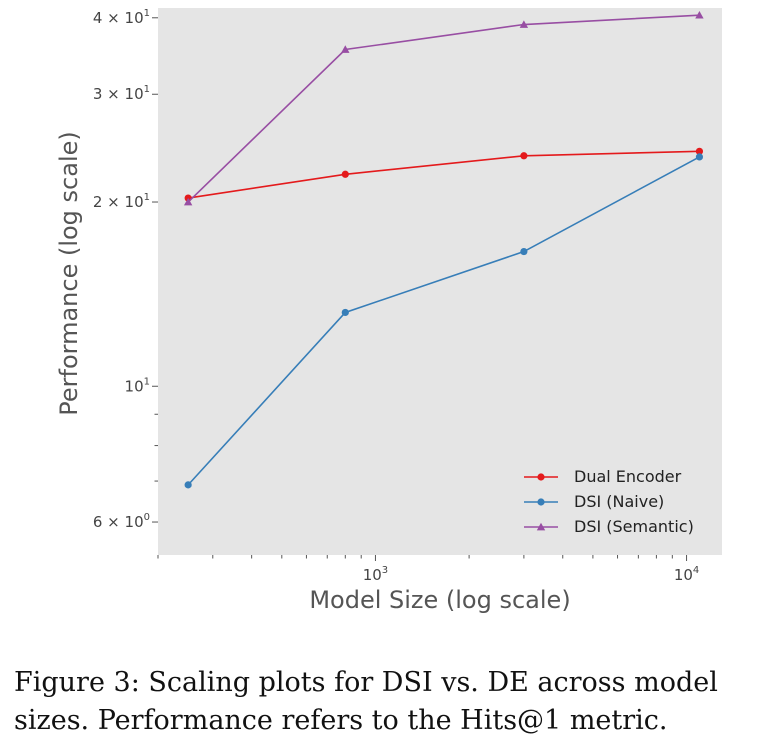 Image resolution: width=770 pixels, height=752 pixels. Describe the element at coordinates (375, 574) in the screenshot. I see `x-tick-label: 10³` at that location.